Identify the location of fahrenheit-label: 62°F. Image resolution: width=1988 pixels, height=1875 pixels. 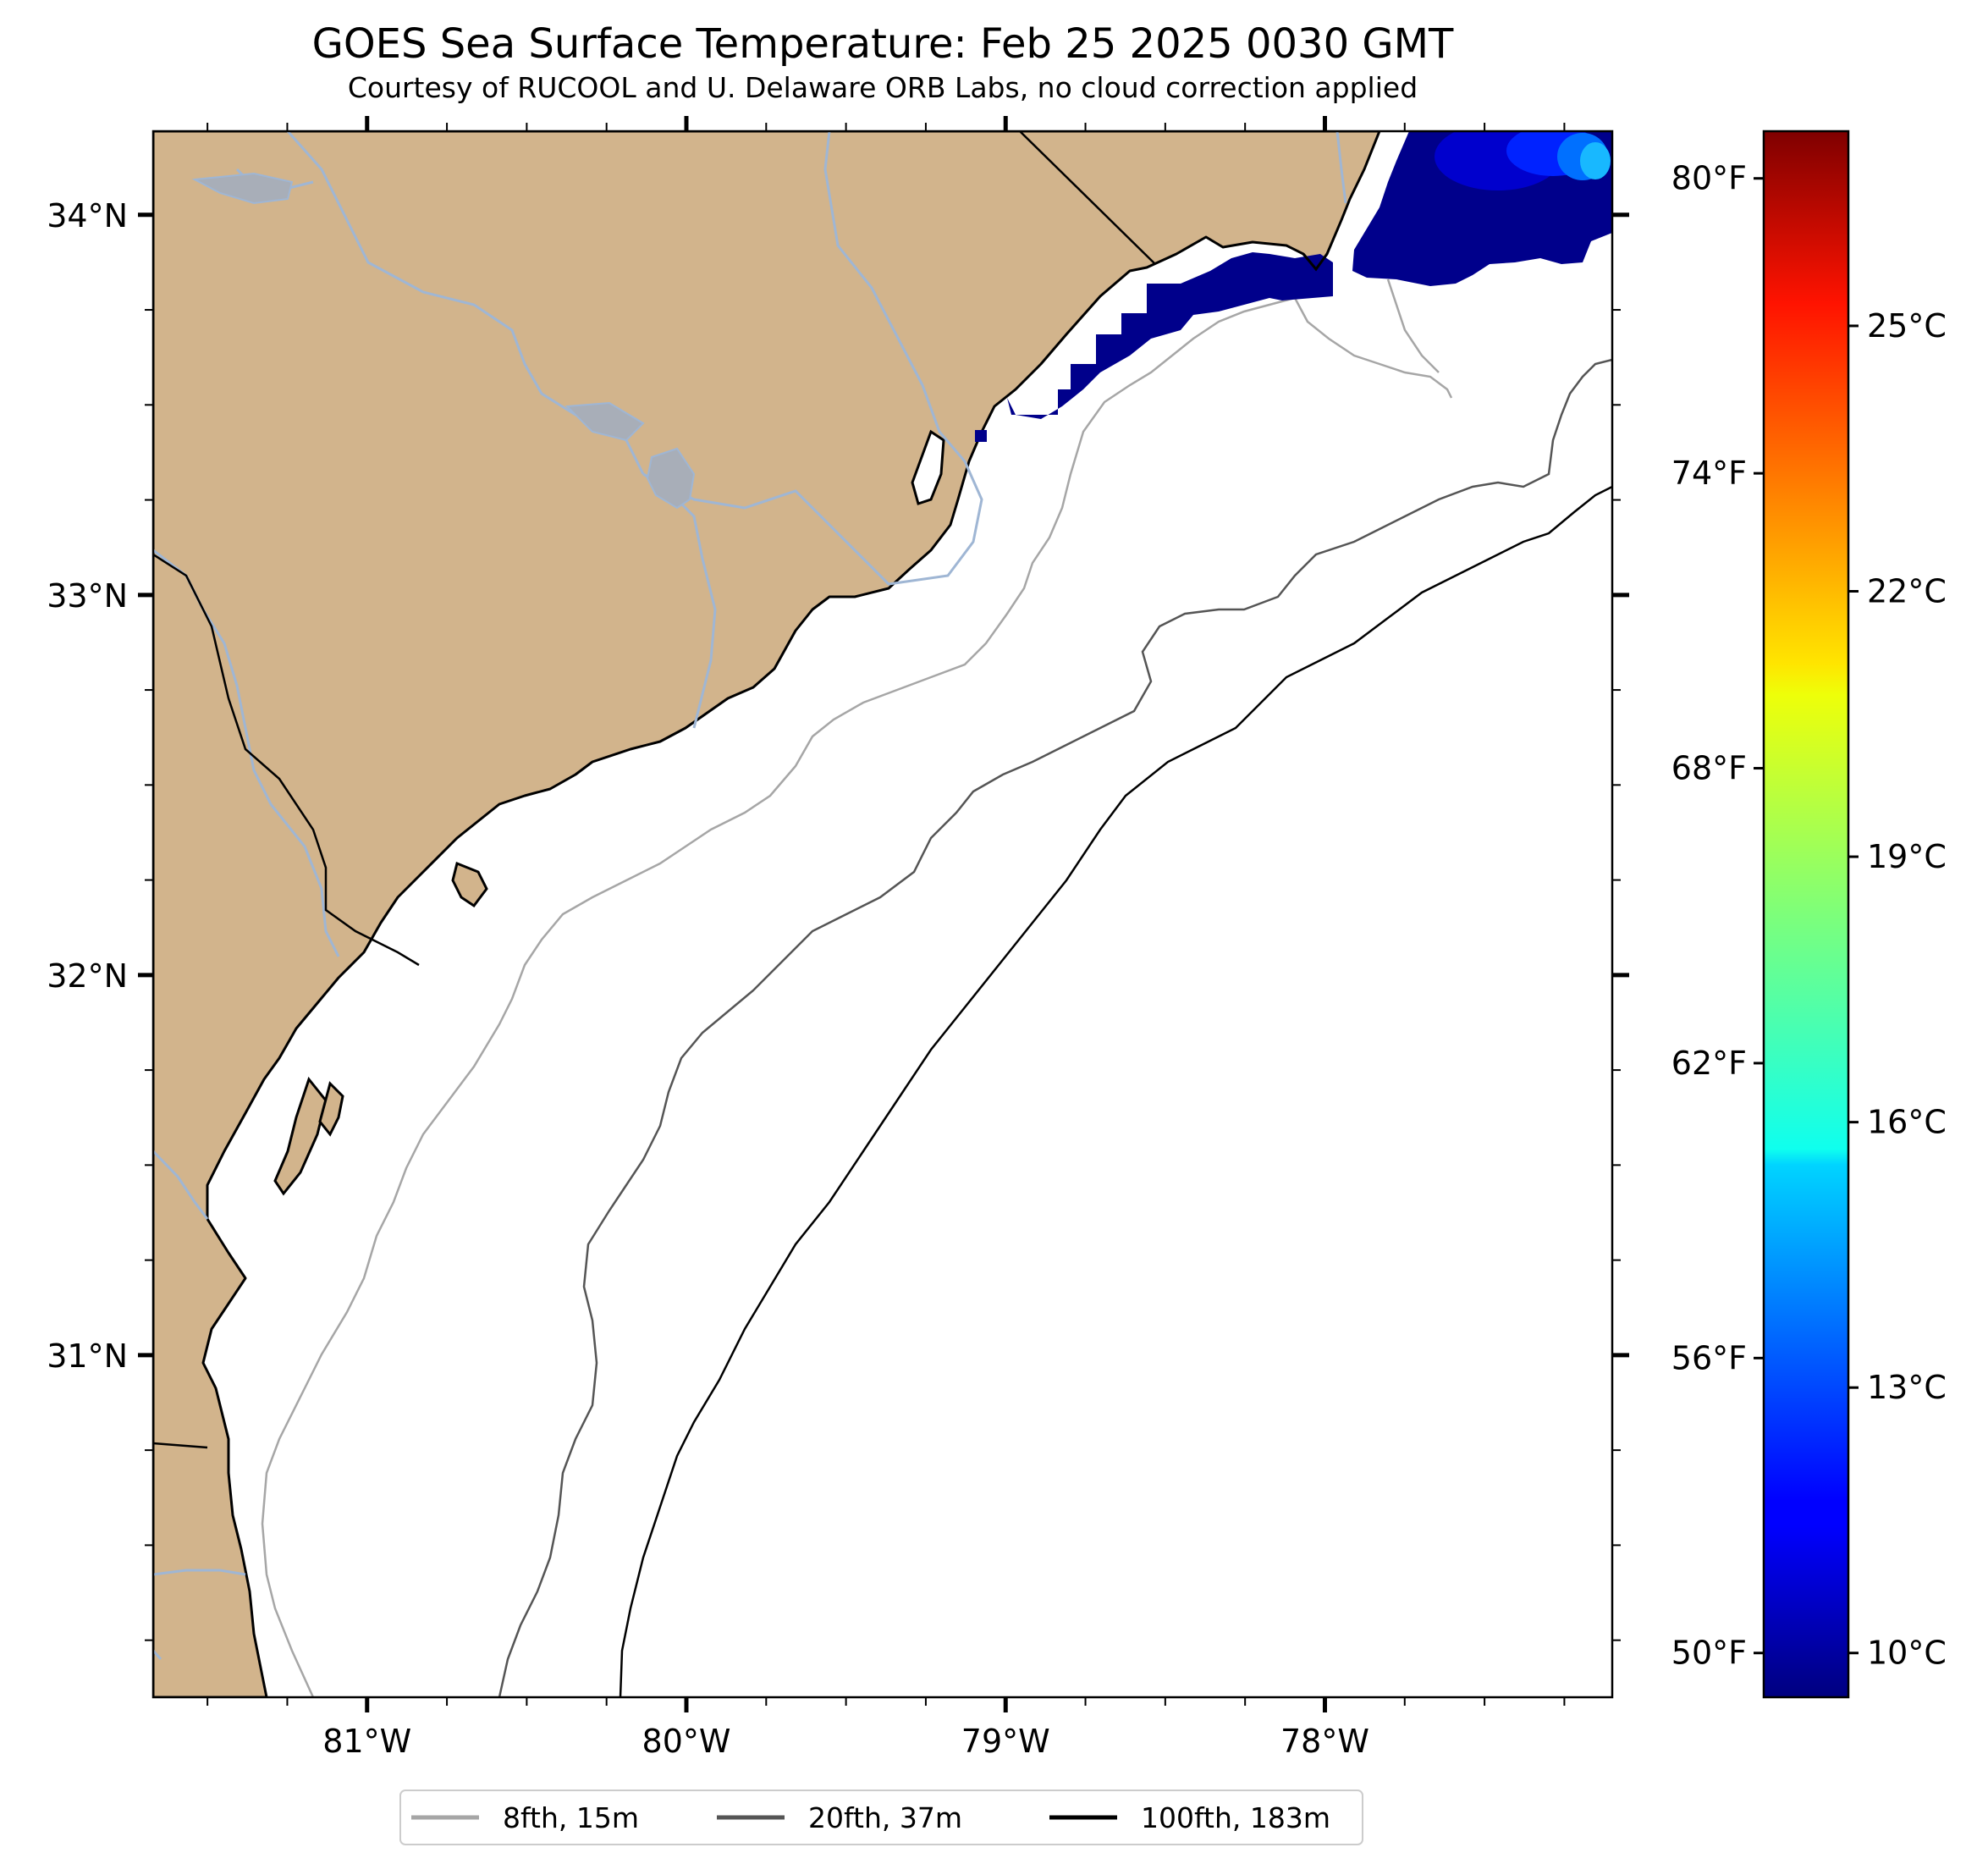
(1709, 1063).